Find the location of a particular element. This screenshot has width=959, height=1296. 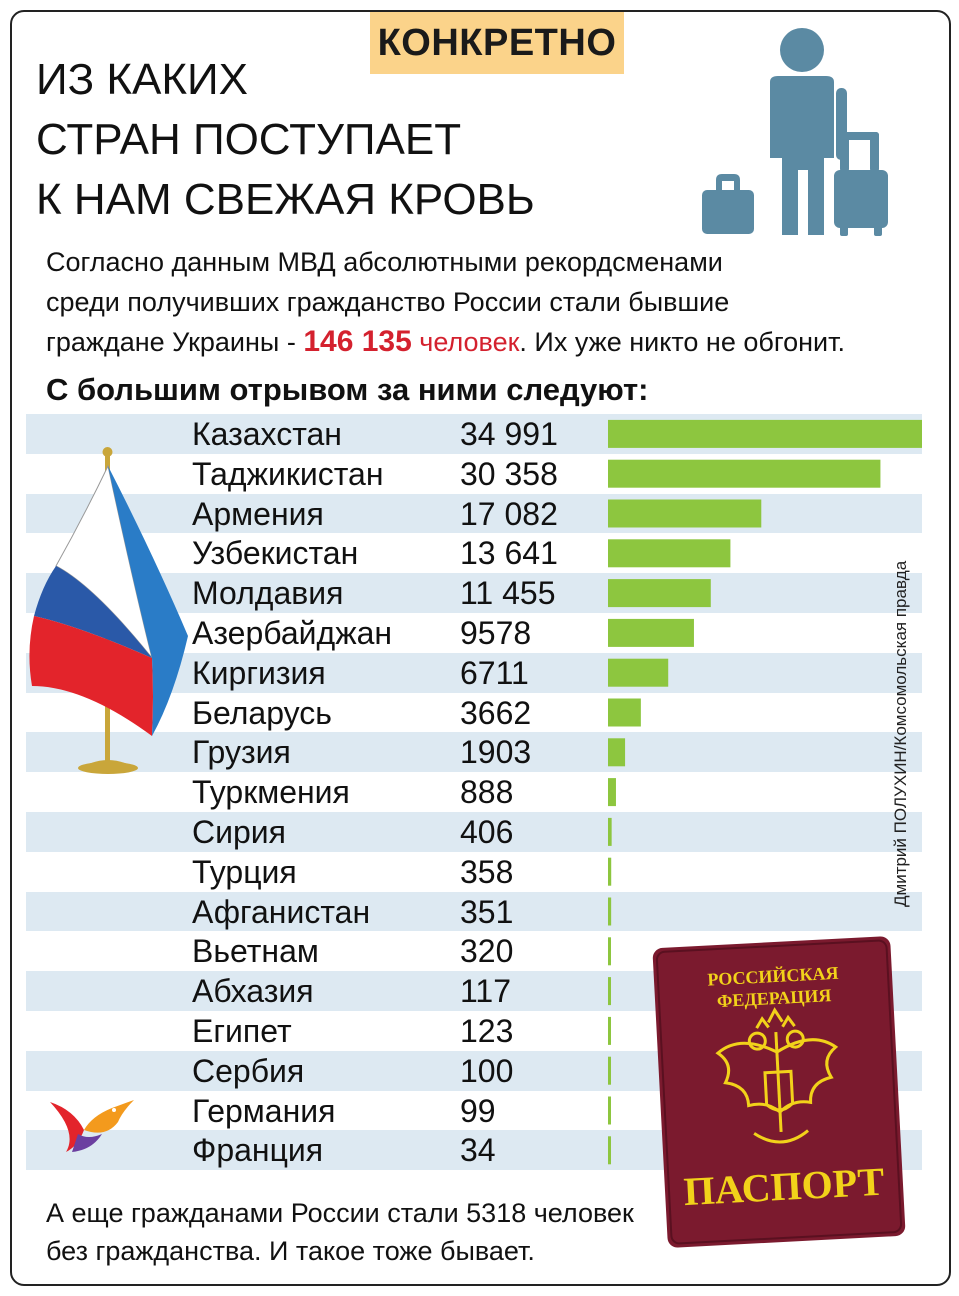

headline-line-3: К НАМ СВЕЖАЯ КРОВЬ is located at coordinates (285, 199).